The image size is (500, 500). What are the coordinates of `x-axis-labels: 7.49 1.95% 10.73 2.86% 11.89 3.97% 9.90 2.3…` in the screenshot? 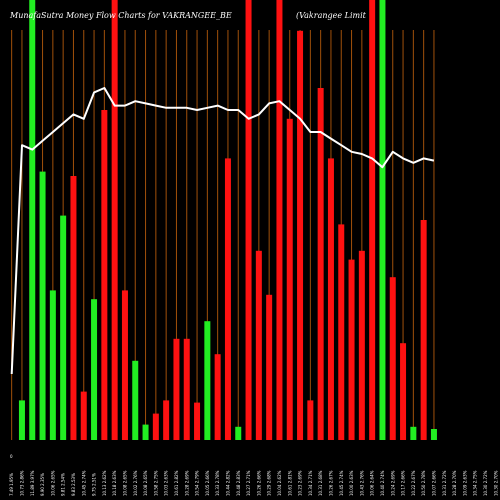 It's located at (253, 483).